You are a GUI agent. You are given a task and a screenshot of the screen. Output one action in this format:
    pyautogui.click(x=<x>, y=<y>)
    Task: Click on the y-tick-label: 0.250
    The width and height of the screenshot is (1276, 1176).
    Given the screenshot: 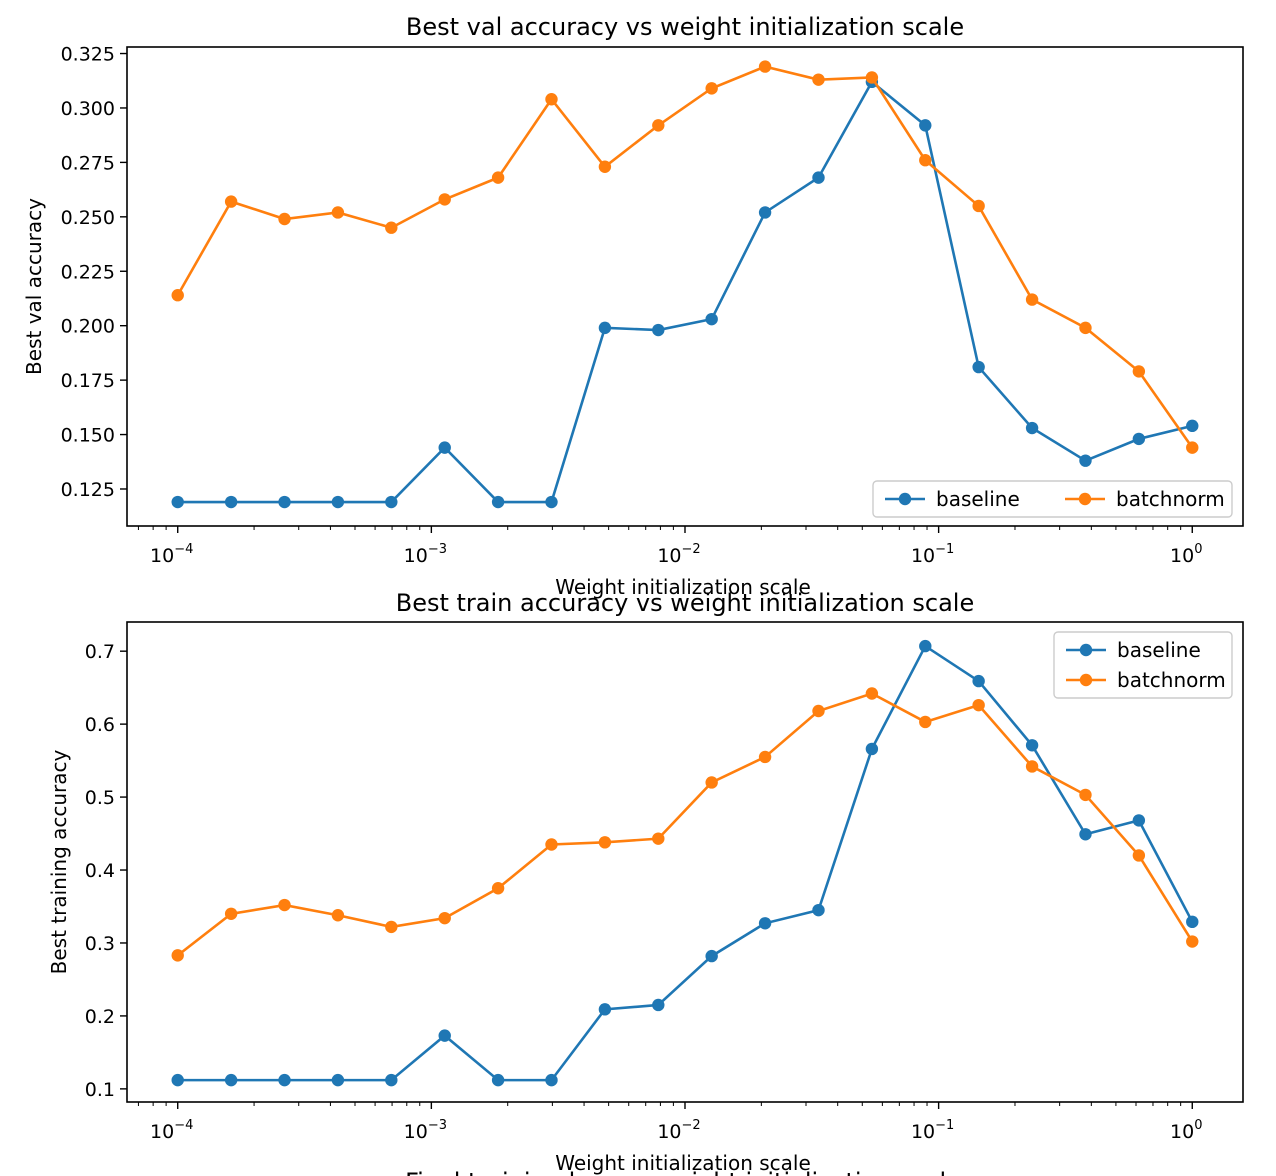 What is the action you would take?
    pyautogui.click(x=88, y=218)
    